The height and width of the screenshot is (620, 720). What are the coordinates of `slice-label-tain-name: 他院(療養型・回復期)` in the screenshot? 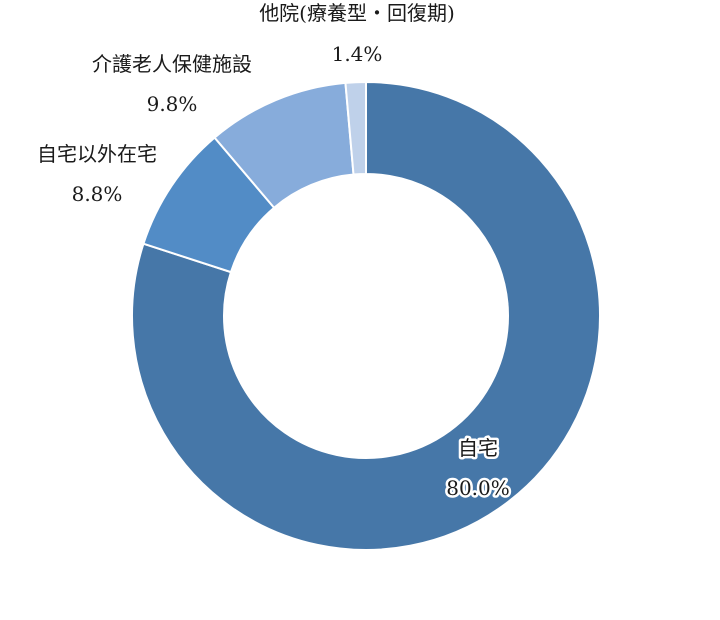 It's located at (357, 13).